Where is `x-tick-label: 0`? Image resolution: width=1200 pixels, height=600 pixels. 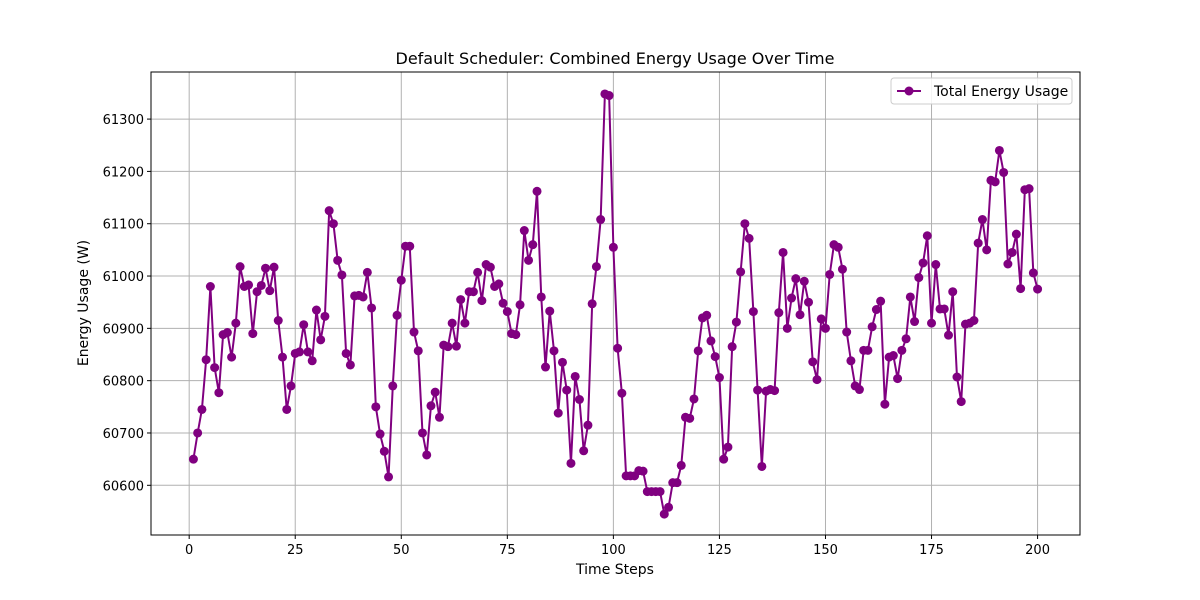 x-tick-label: 0 is located at coordinates (189, 550).